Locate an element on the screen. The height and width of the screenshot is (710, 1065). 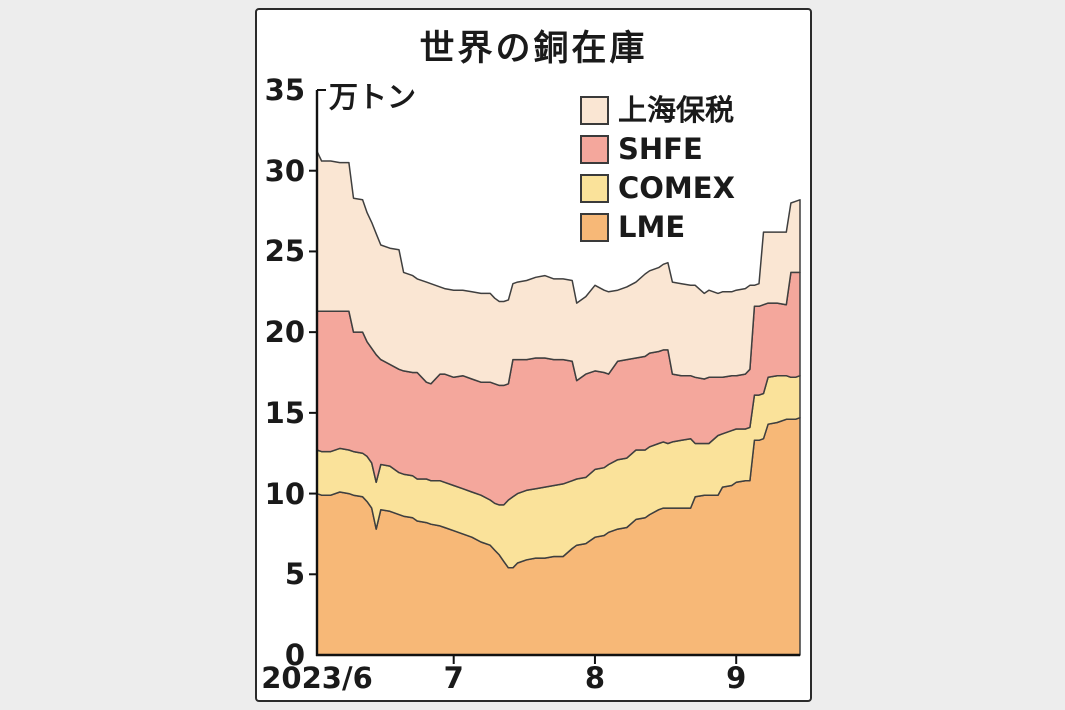
y-axis-label: 30 is located at coordinates (284, 170).